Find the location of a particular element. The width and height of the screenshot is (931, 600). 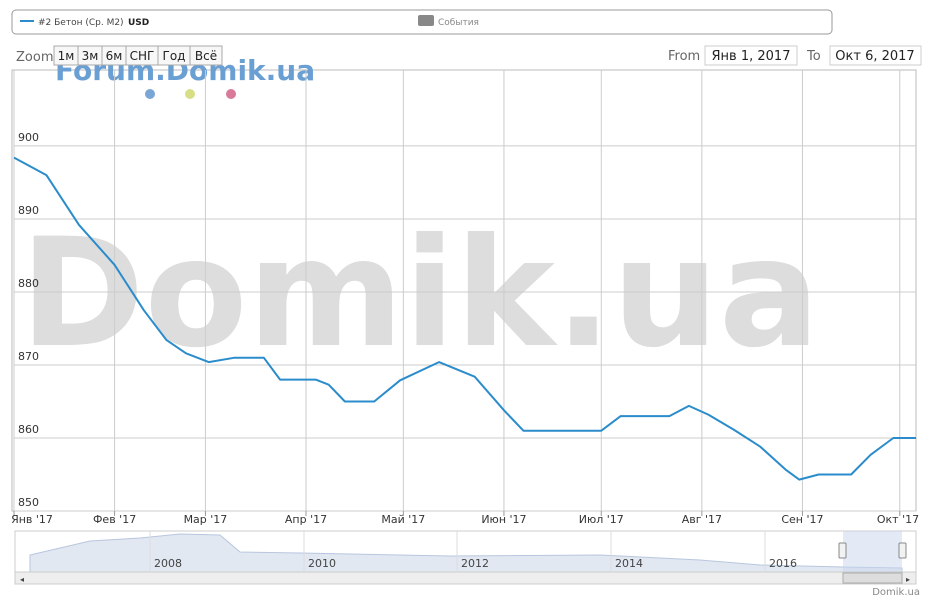

events-swatch is located at coordinates (426, 20).